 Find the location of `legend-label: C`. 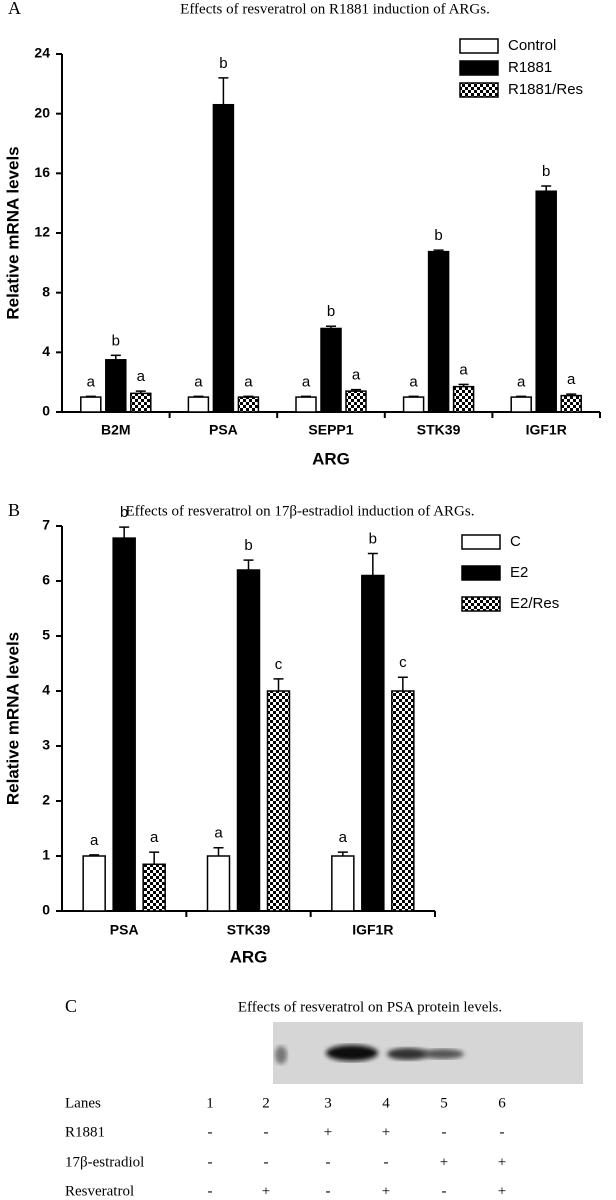

legend-label: C is located at coordinates (515, 541).